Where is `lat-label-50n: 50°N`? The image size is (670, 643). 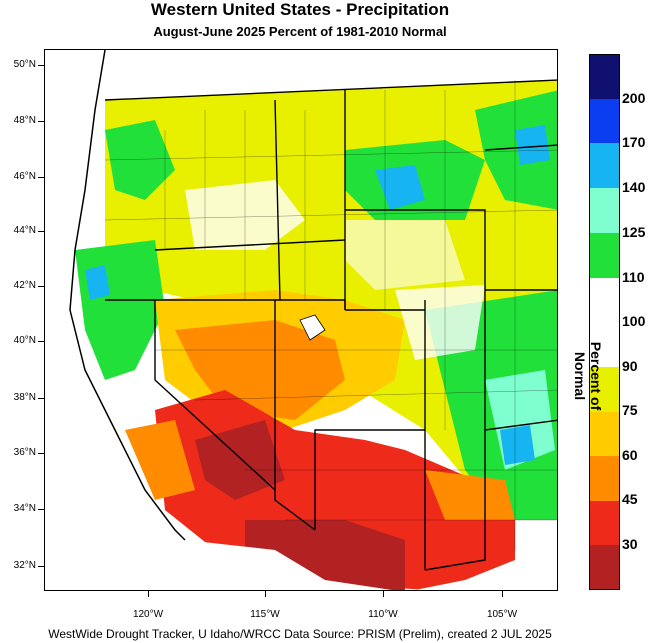 lat-label-50n: 50°N is located at coordinates (24, 64).